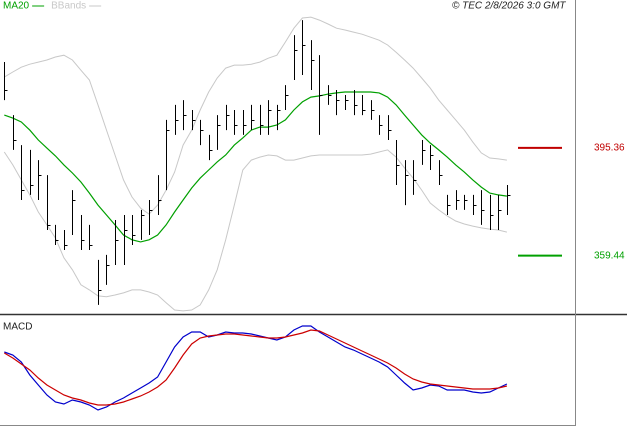  Describe the element at coordinates (17, 327) in the screenshot. I see `panel-title: MACD` at that location.